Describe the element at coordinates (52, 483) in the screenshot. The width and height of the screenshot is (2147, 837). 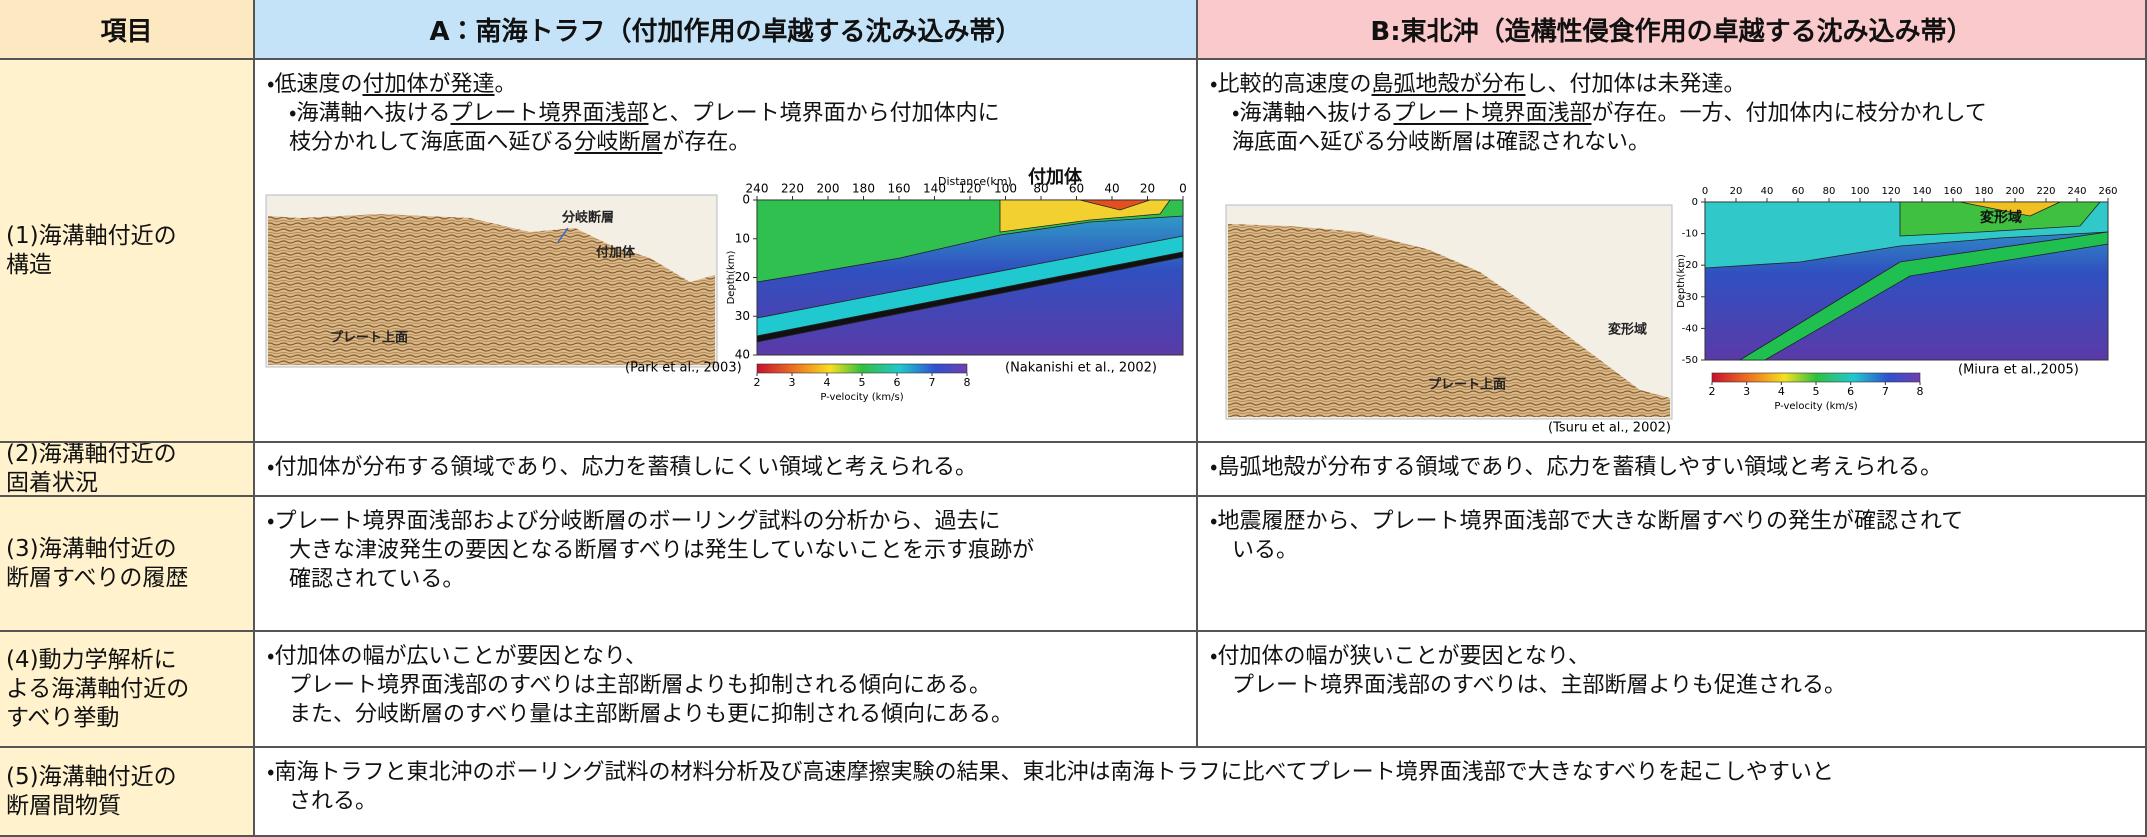
I see `item-line: 固着状況` at that location.